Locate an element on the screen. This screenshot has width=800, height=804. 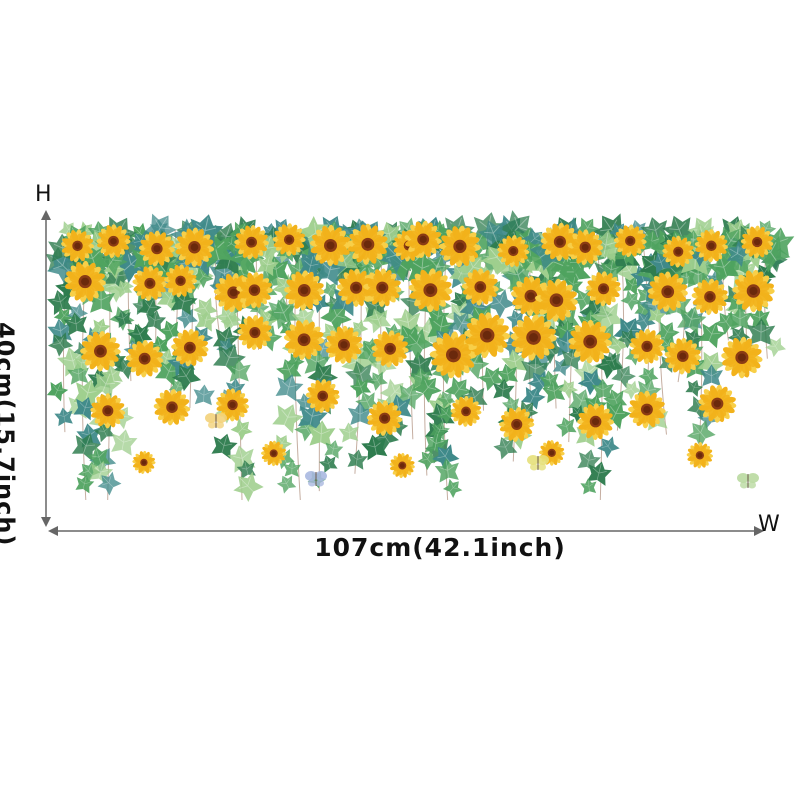
height-arrow-top is located at coordinates (46, 215).